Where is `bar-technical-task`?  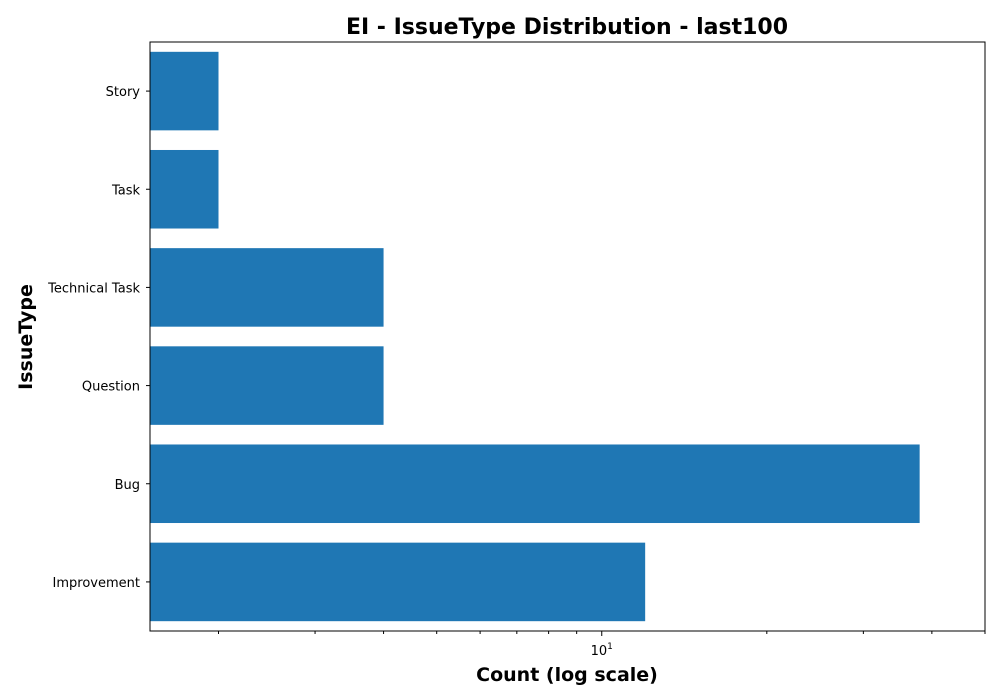
bar-technical-task is located at coordinates (267, 287).